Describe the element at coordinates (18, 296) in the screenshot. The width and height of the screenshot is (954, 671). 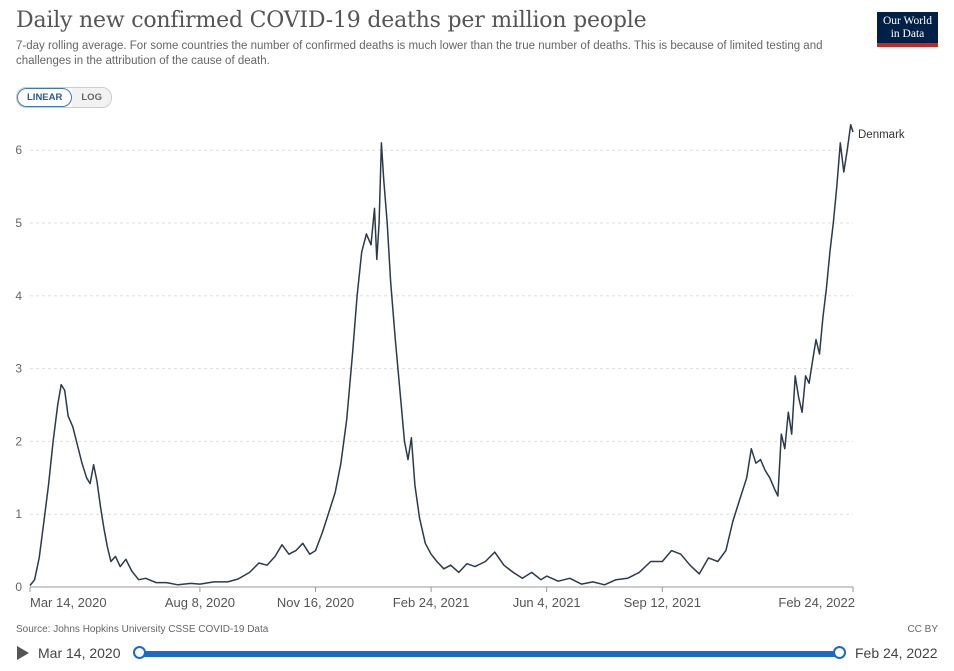
I see `y-tick-label: 4` at that location.